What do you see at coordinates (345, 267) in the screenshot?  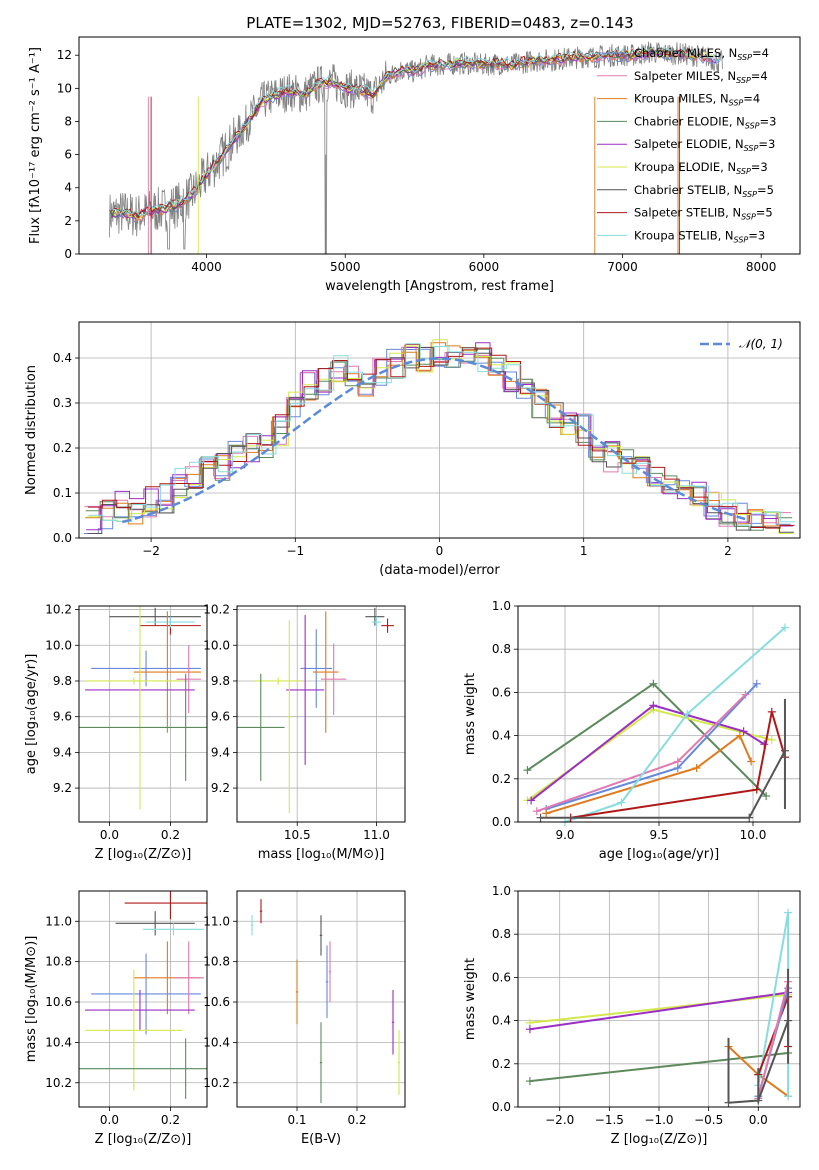 I see `x-tick-label: 5000` at bounding box center [345, 267].